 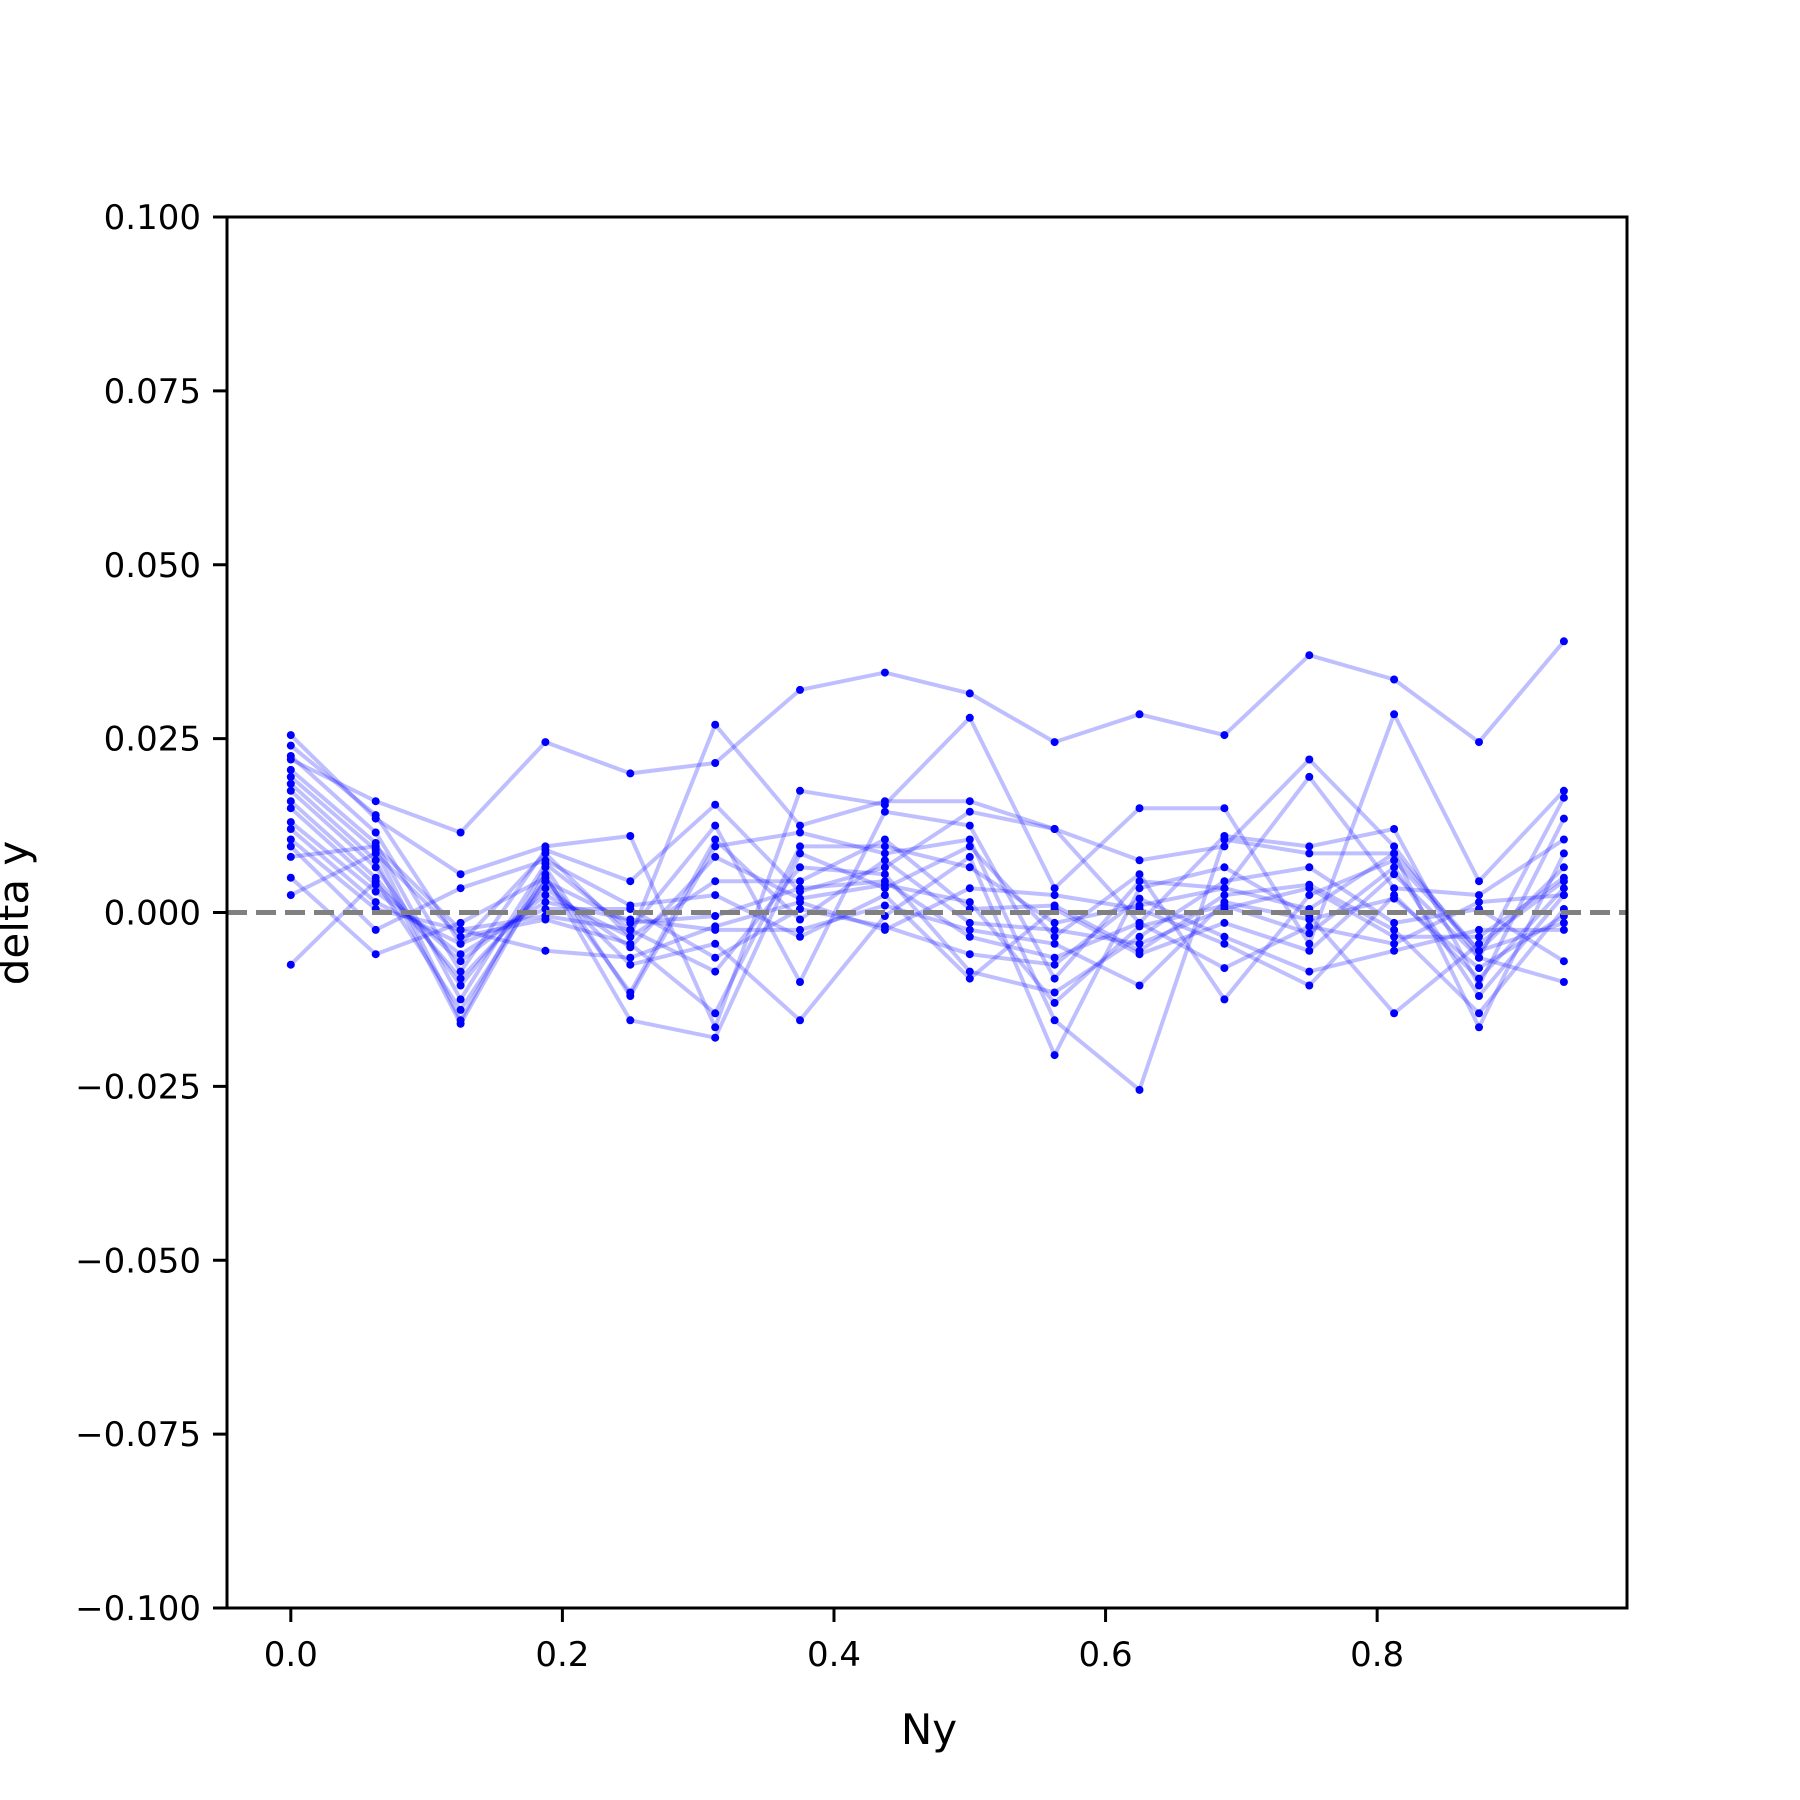 I want to click on y-tick-label: 0.050, so click(x=152, y=566).